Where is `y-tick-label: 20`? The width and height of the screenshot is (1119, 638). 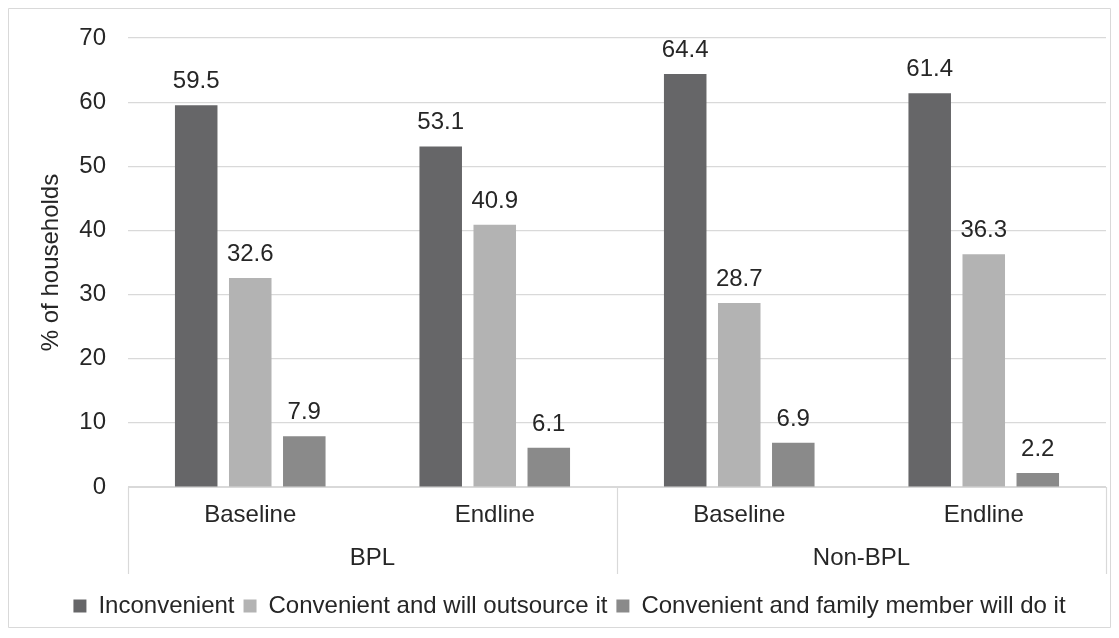
y-tick-label: 20 is located at coordinates (92, 357).